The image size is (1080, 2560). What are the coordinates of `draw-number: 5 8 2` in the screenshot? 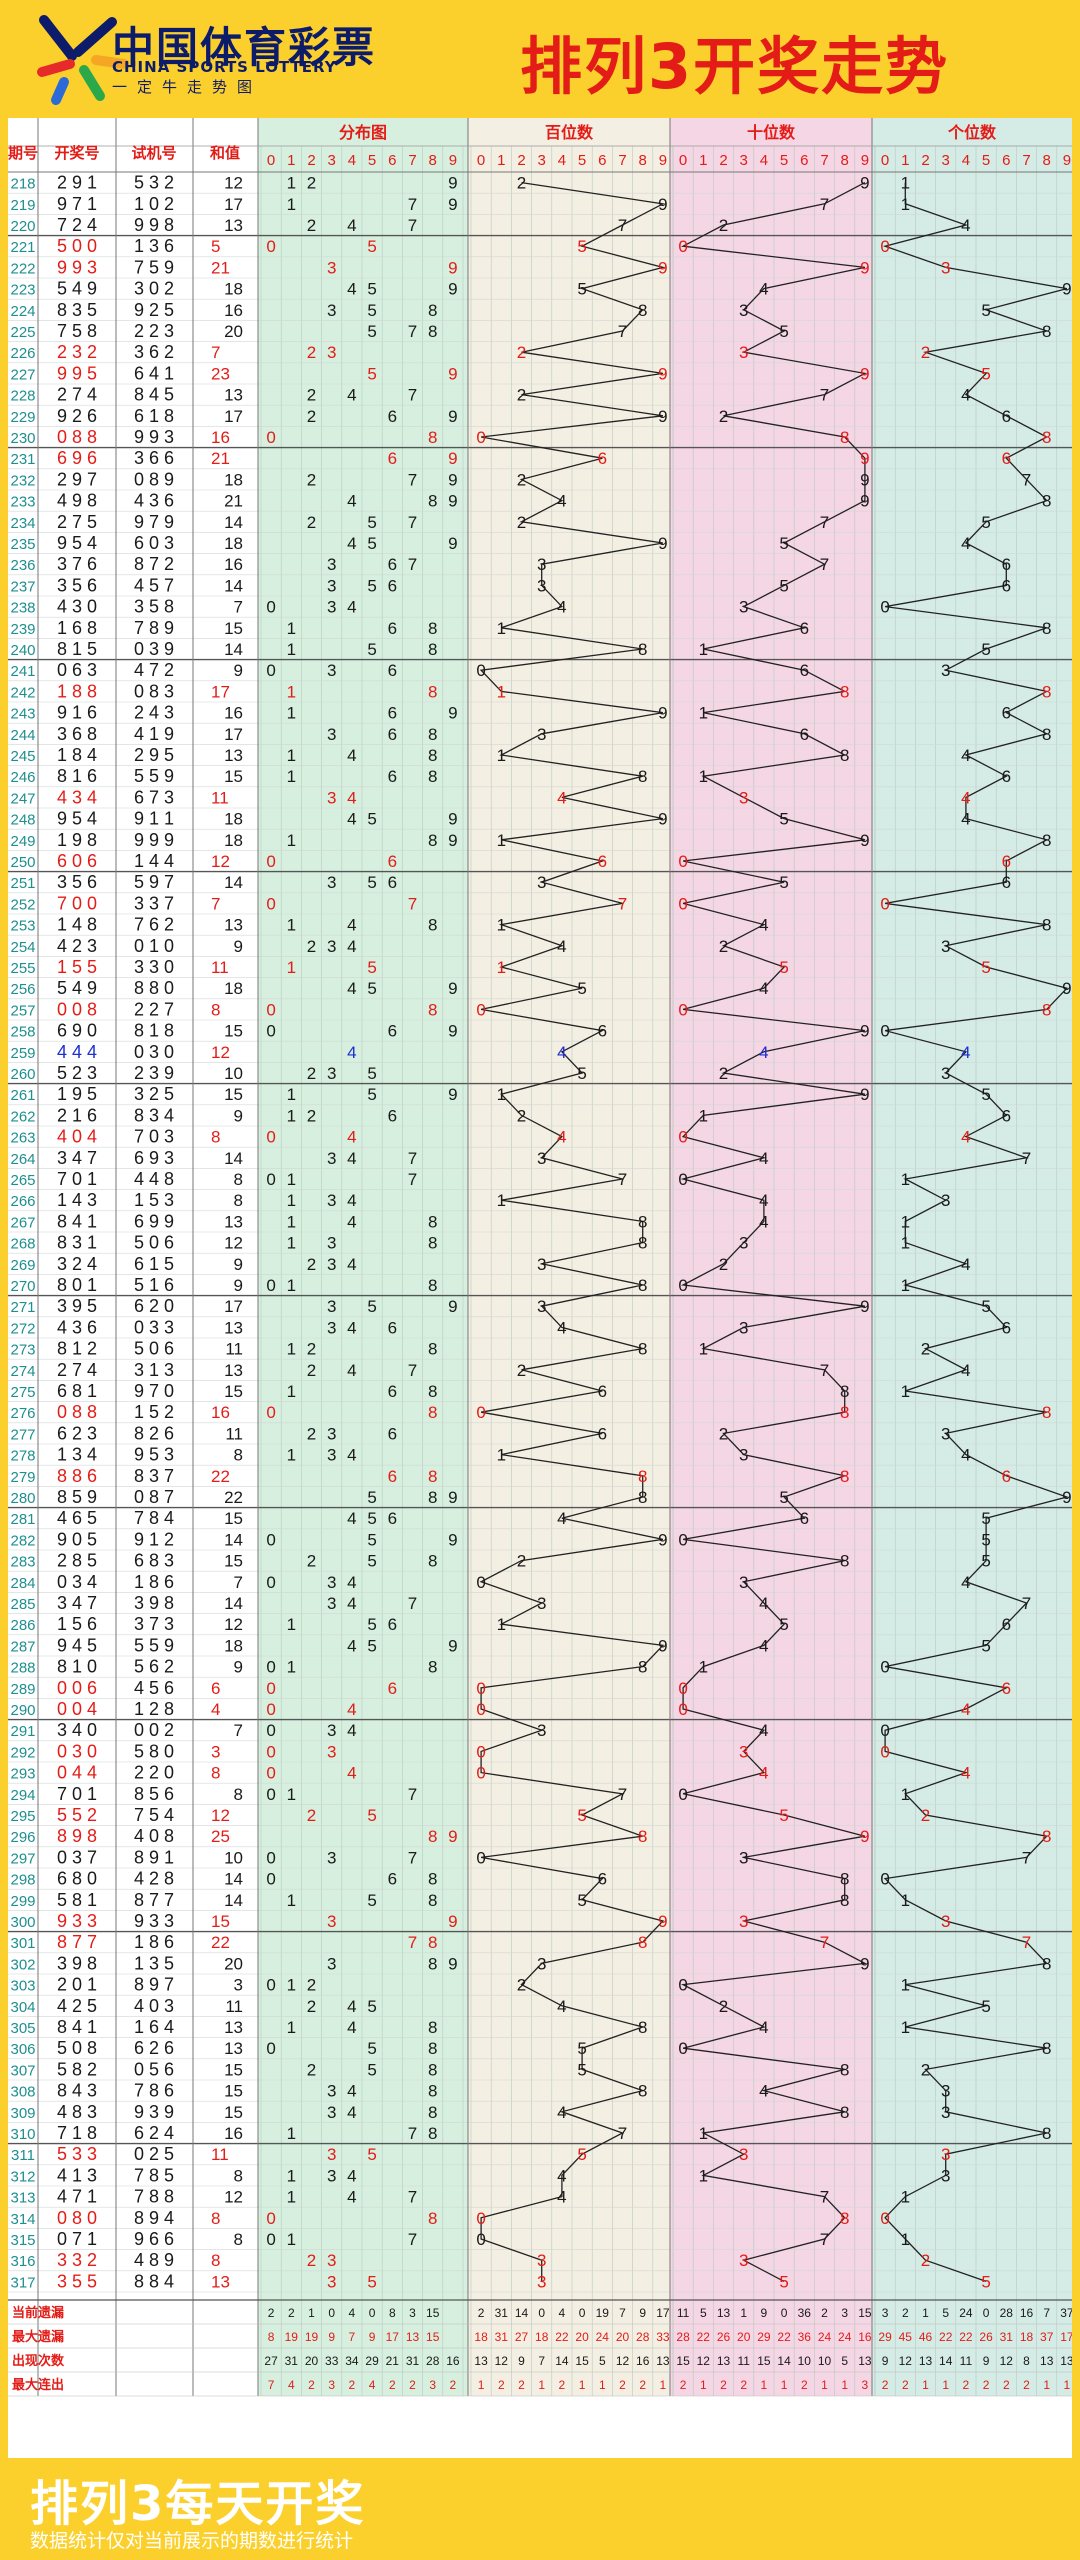 It's located at (77, 2069).